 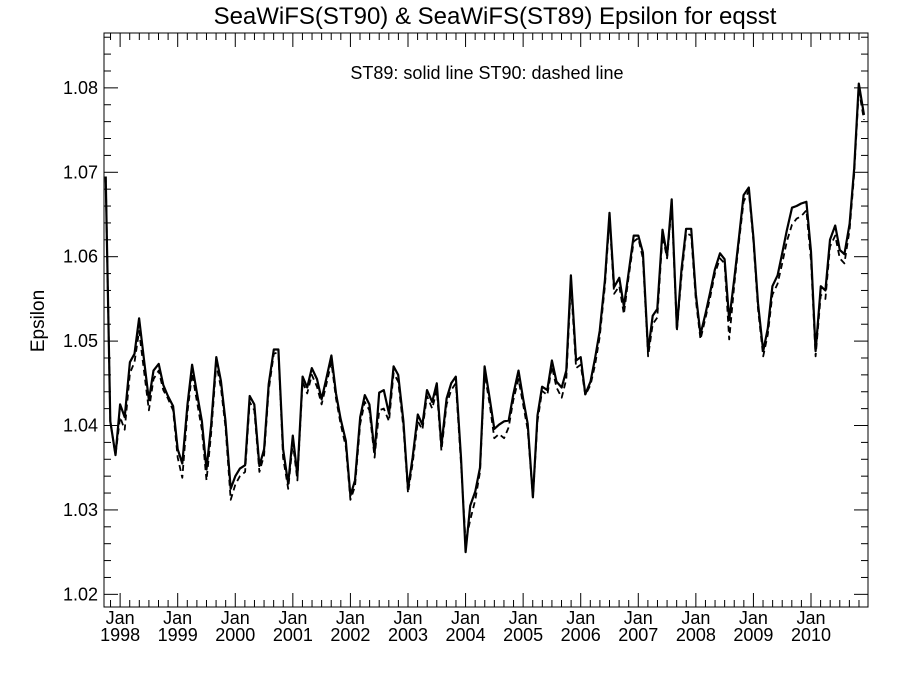 What do you see at coordinates (80, 257) in the screenshot?
I see `y-tick-label: 1.06` at bounding box center [80, 257].